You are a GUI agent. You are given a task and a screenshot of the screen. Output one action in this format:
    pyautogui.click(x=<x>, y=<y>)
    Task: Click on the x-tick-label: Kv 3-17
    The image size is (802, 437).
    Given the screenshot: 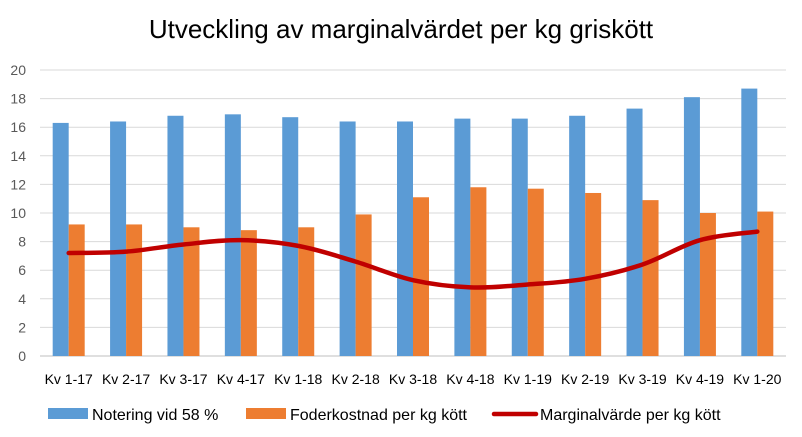 What is the action you would take?
    pyautogui.click(x=183, y=379)
    